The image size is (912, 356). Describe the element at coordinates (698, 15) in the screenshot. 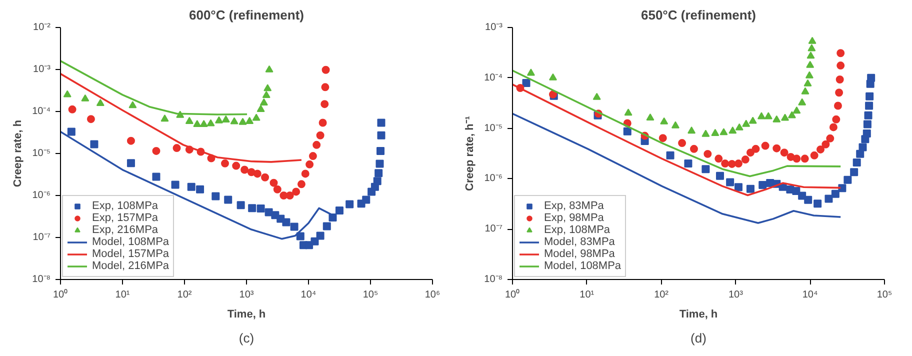

I see `chart-title: 650°C (refinement)` at that location.